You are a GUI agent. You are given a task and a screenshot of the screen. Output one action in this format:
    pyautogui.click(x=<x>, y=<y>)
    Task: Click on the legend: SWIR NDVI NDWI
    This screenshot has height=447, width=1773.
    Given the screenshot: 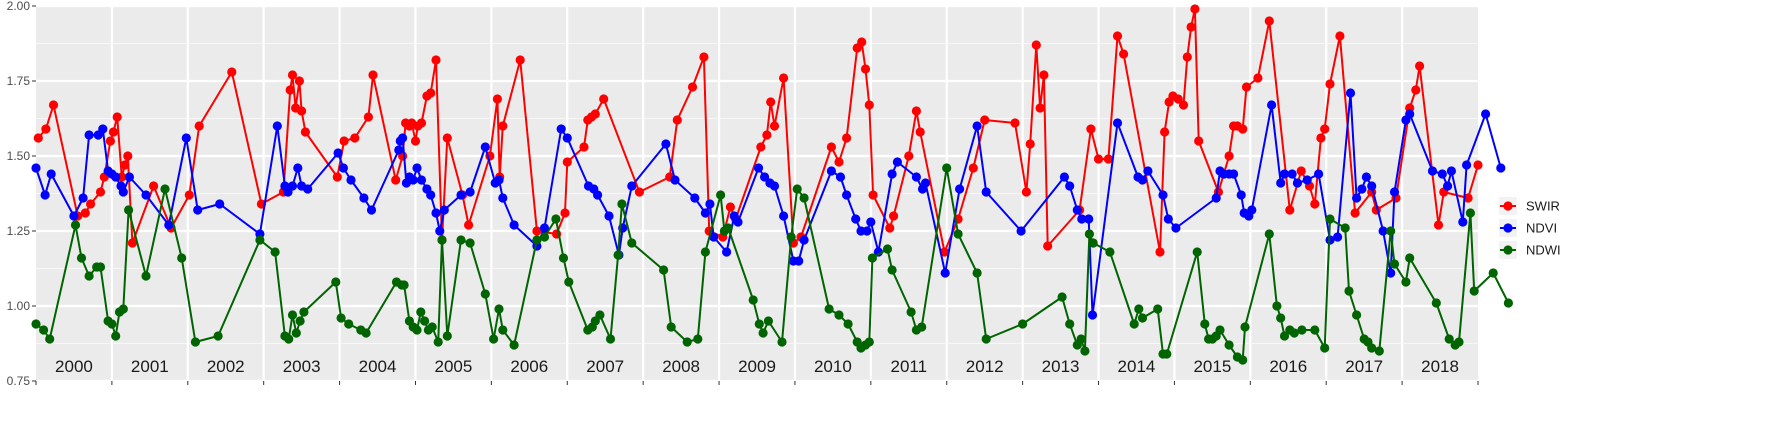 What is the action you would take?
    pyautogui.click(x=1530, y=228)
    